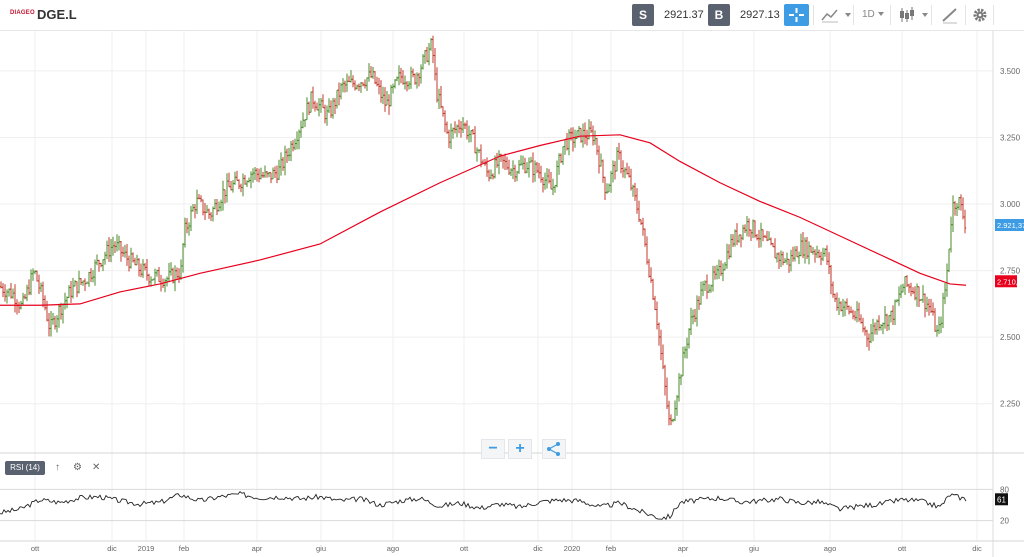 The image size is (1024, 557). What do you see at coordinates (1010, 137) in the screenshot?
I see `price-axis-tick-label: 3.250` at bounding box center [1010, 137].